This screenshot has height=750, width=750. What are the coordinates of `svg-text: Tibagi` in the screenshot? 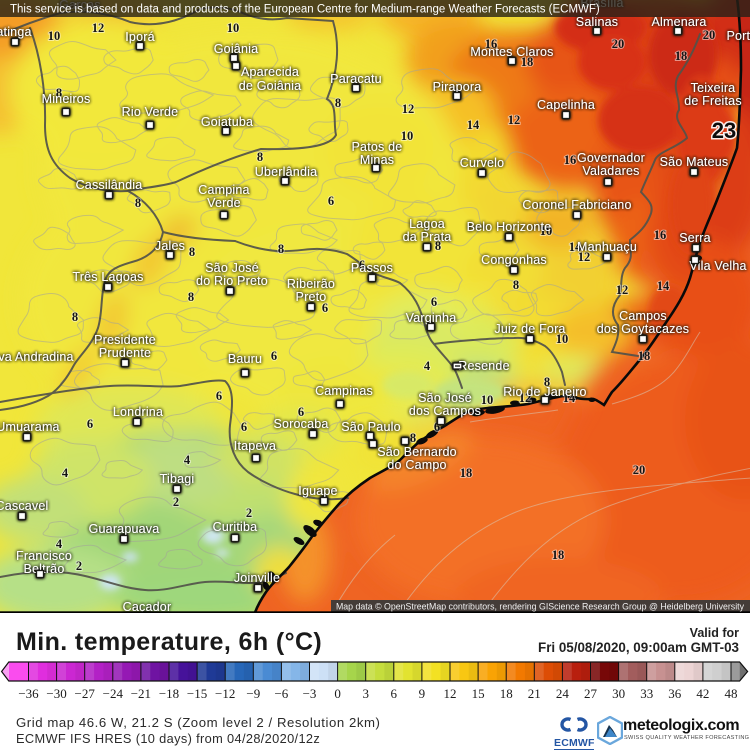 It's located at (177, 479).